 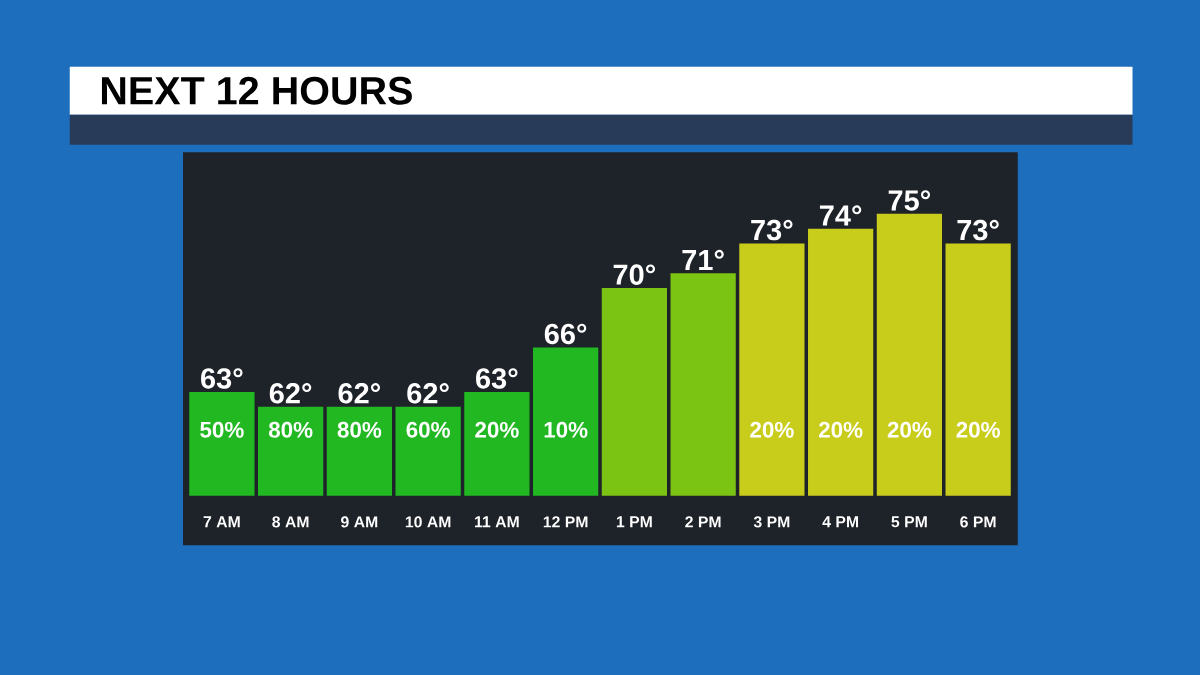 What do you see at coordinates (428, 429) in the screenshot?
I see `annotation: 60%` at bounding box center [428, 429].